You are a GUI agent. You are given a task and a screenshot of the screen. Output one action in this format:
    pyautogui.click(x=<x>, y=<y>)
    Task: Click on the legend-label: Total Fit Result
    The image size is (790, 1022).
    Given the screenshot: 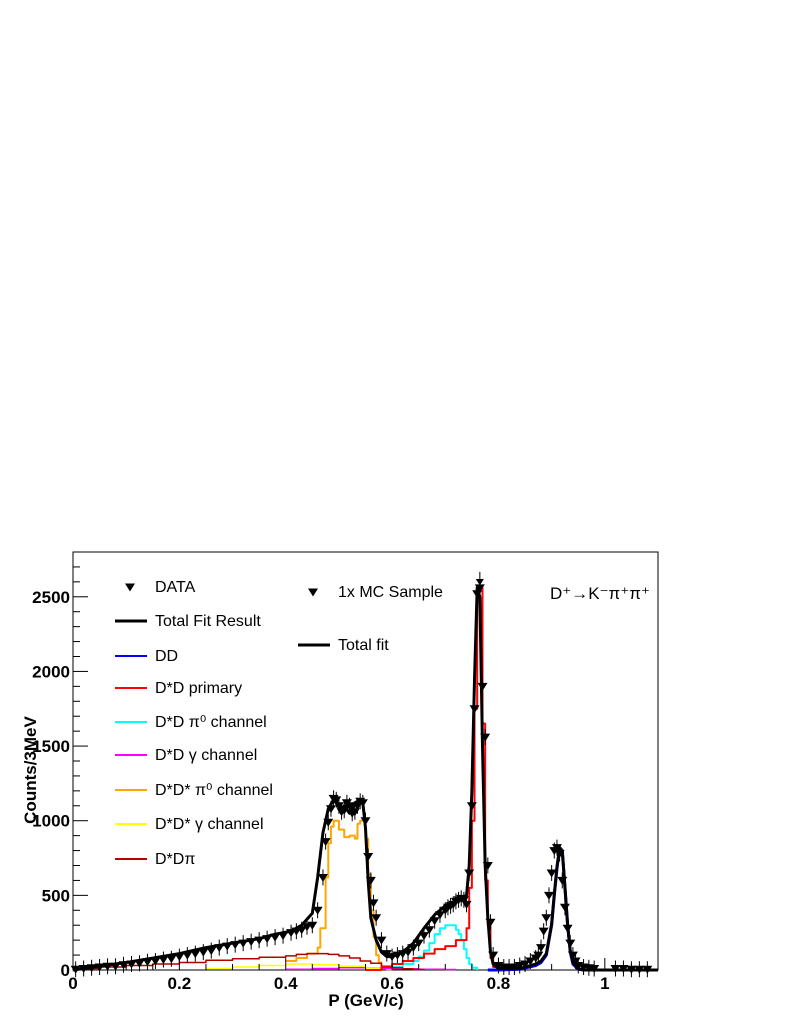 What is the action you would take?
    pyautogui.click(x=208, y=621)
    